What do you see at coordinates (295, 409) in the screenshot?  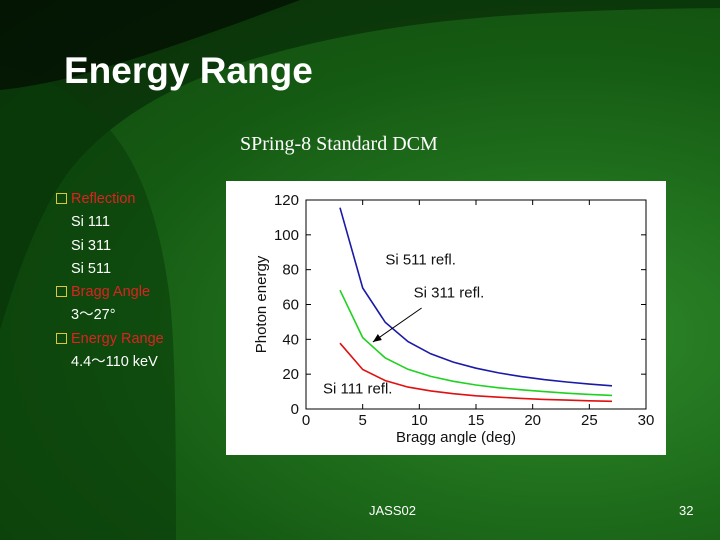 I see `y-tick-label: 0` at bounding box center [295, 409].